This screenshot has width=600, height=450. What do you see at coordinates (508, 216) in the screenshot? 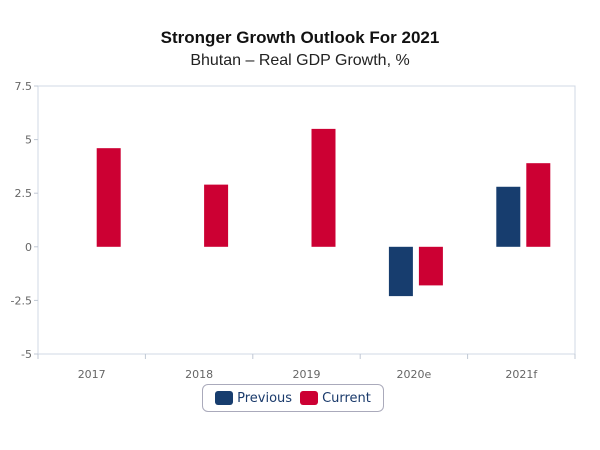
I see `bar-previous-2021f` at bounding box center [508, 216].